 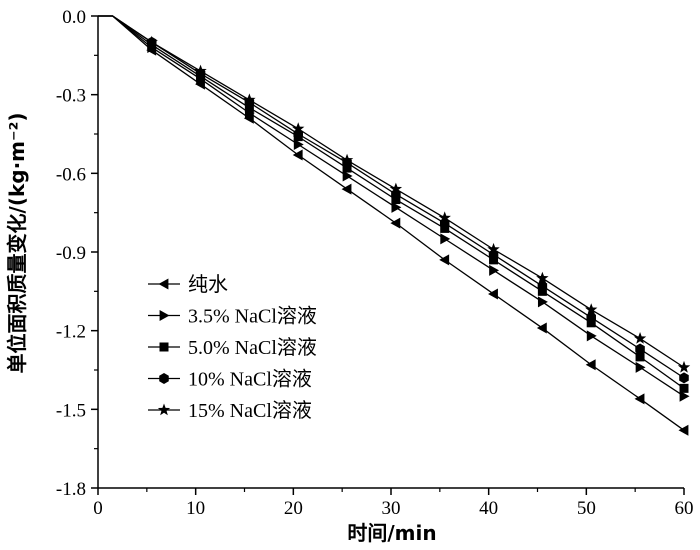 I want to click on legend-item-1: 纯水, so click(x=188, y=284).